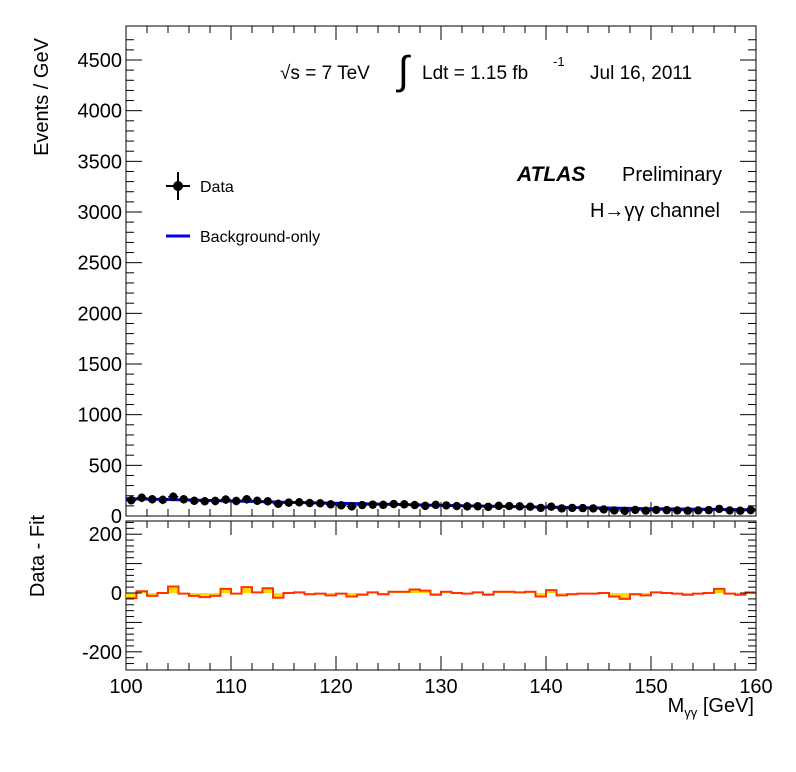 This screenshot has height=772, width=796. What do you see at coordinates (676, 706) in the screenshot?
I see `x-axis-label-base: M` at bounding box center [676, 706].